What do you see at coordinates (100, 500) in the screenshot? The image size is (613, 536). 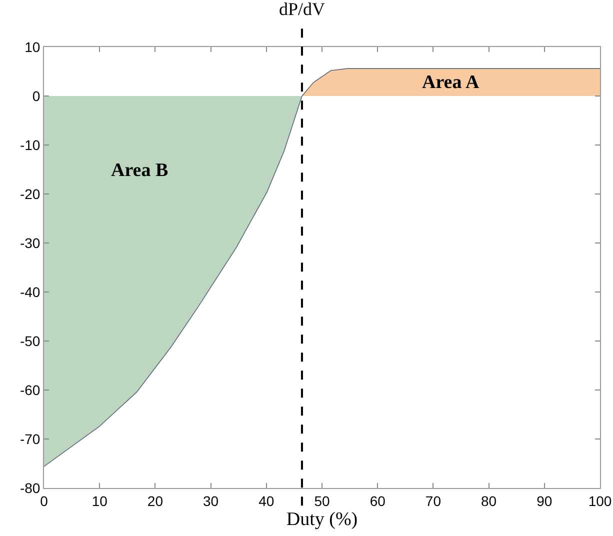 I see `x-tick-label: 10` at bounding box center [100, 500].